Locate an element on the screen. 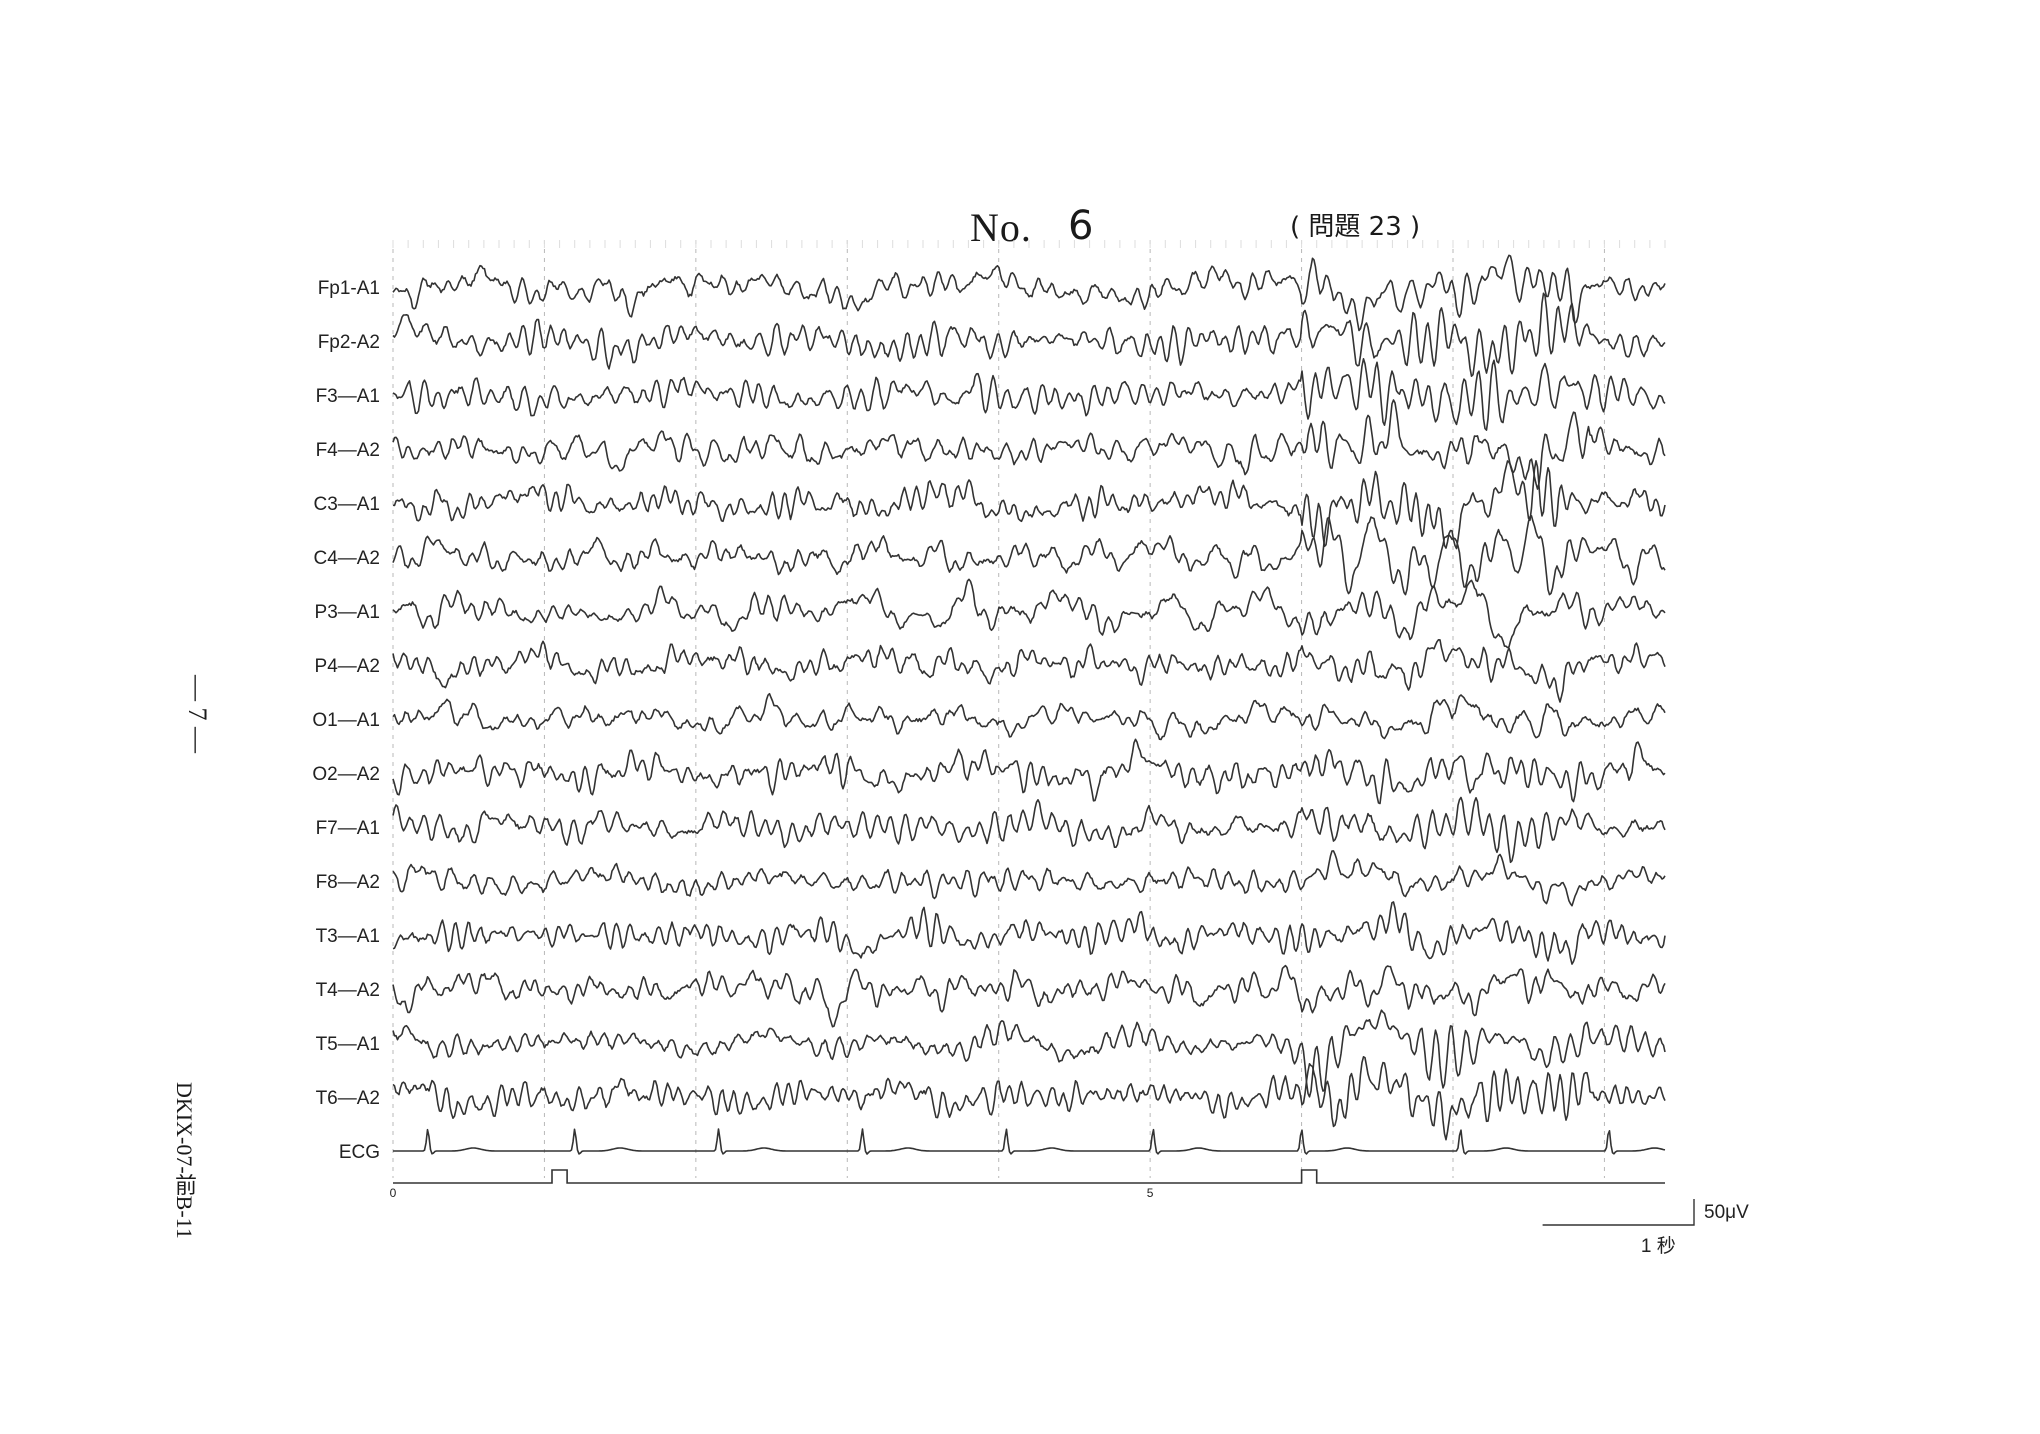  channel-label: F3—A1 is located at coordinates (348, 396).